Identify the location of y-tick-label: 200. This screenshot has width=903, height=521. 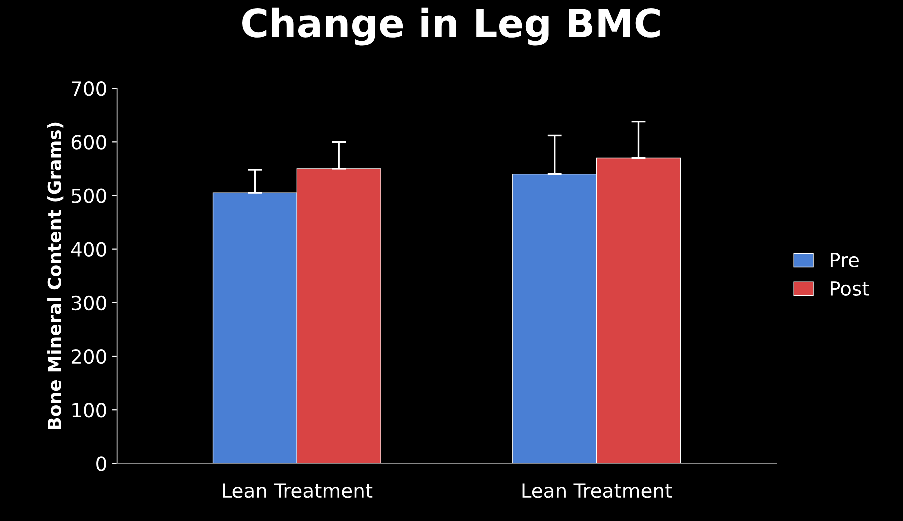
(89, 356).